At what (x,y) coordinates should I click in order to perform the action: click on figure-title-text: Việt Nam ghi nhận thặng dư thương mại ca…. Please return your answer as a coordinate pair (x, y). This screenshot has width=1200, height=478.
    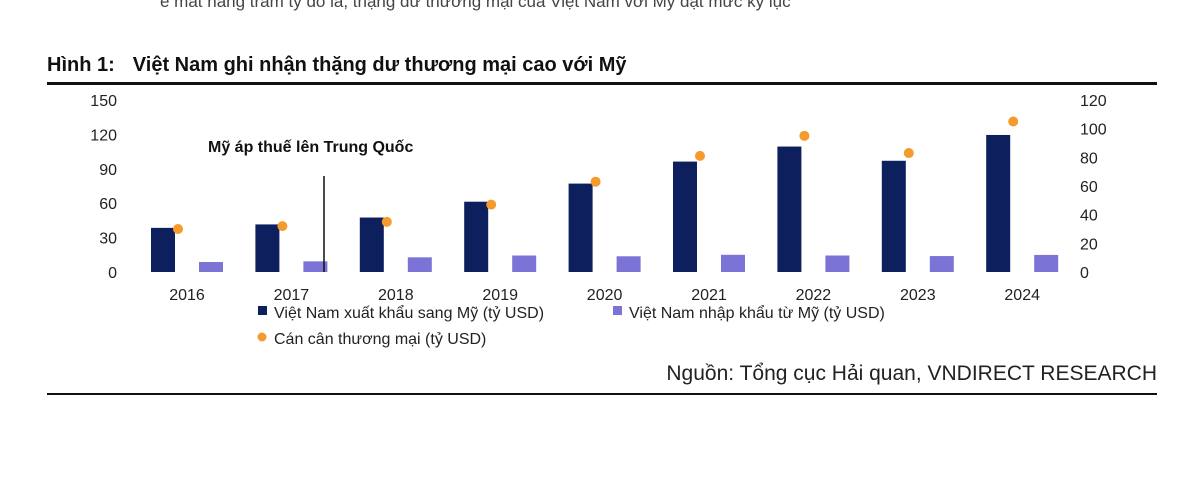
    Looking at the image, I should click on (379, 65).